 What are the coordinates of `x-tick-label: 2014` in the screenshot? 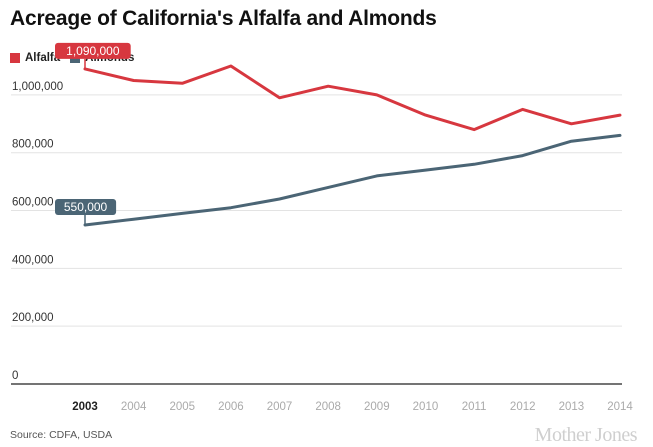 It's located at (620, 407).